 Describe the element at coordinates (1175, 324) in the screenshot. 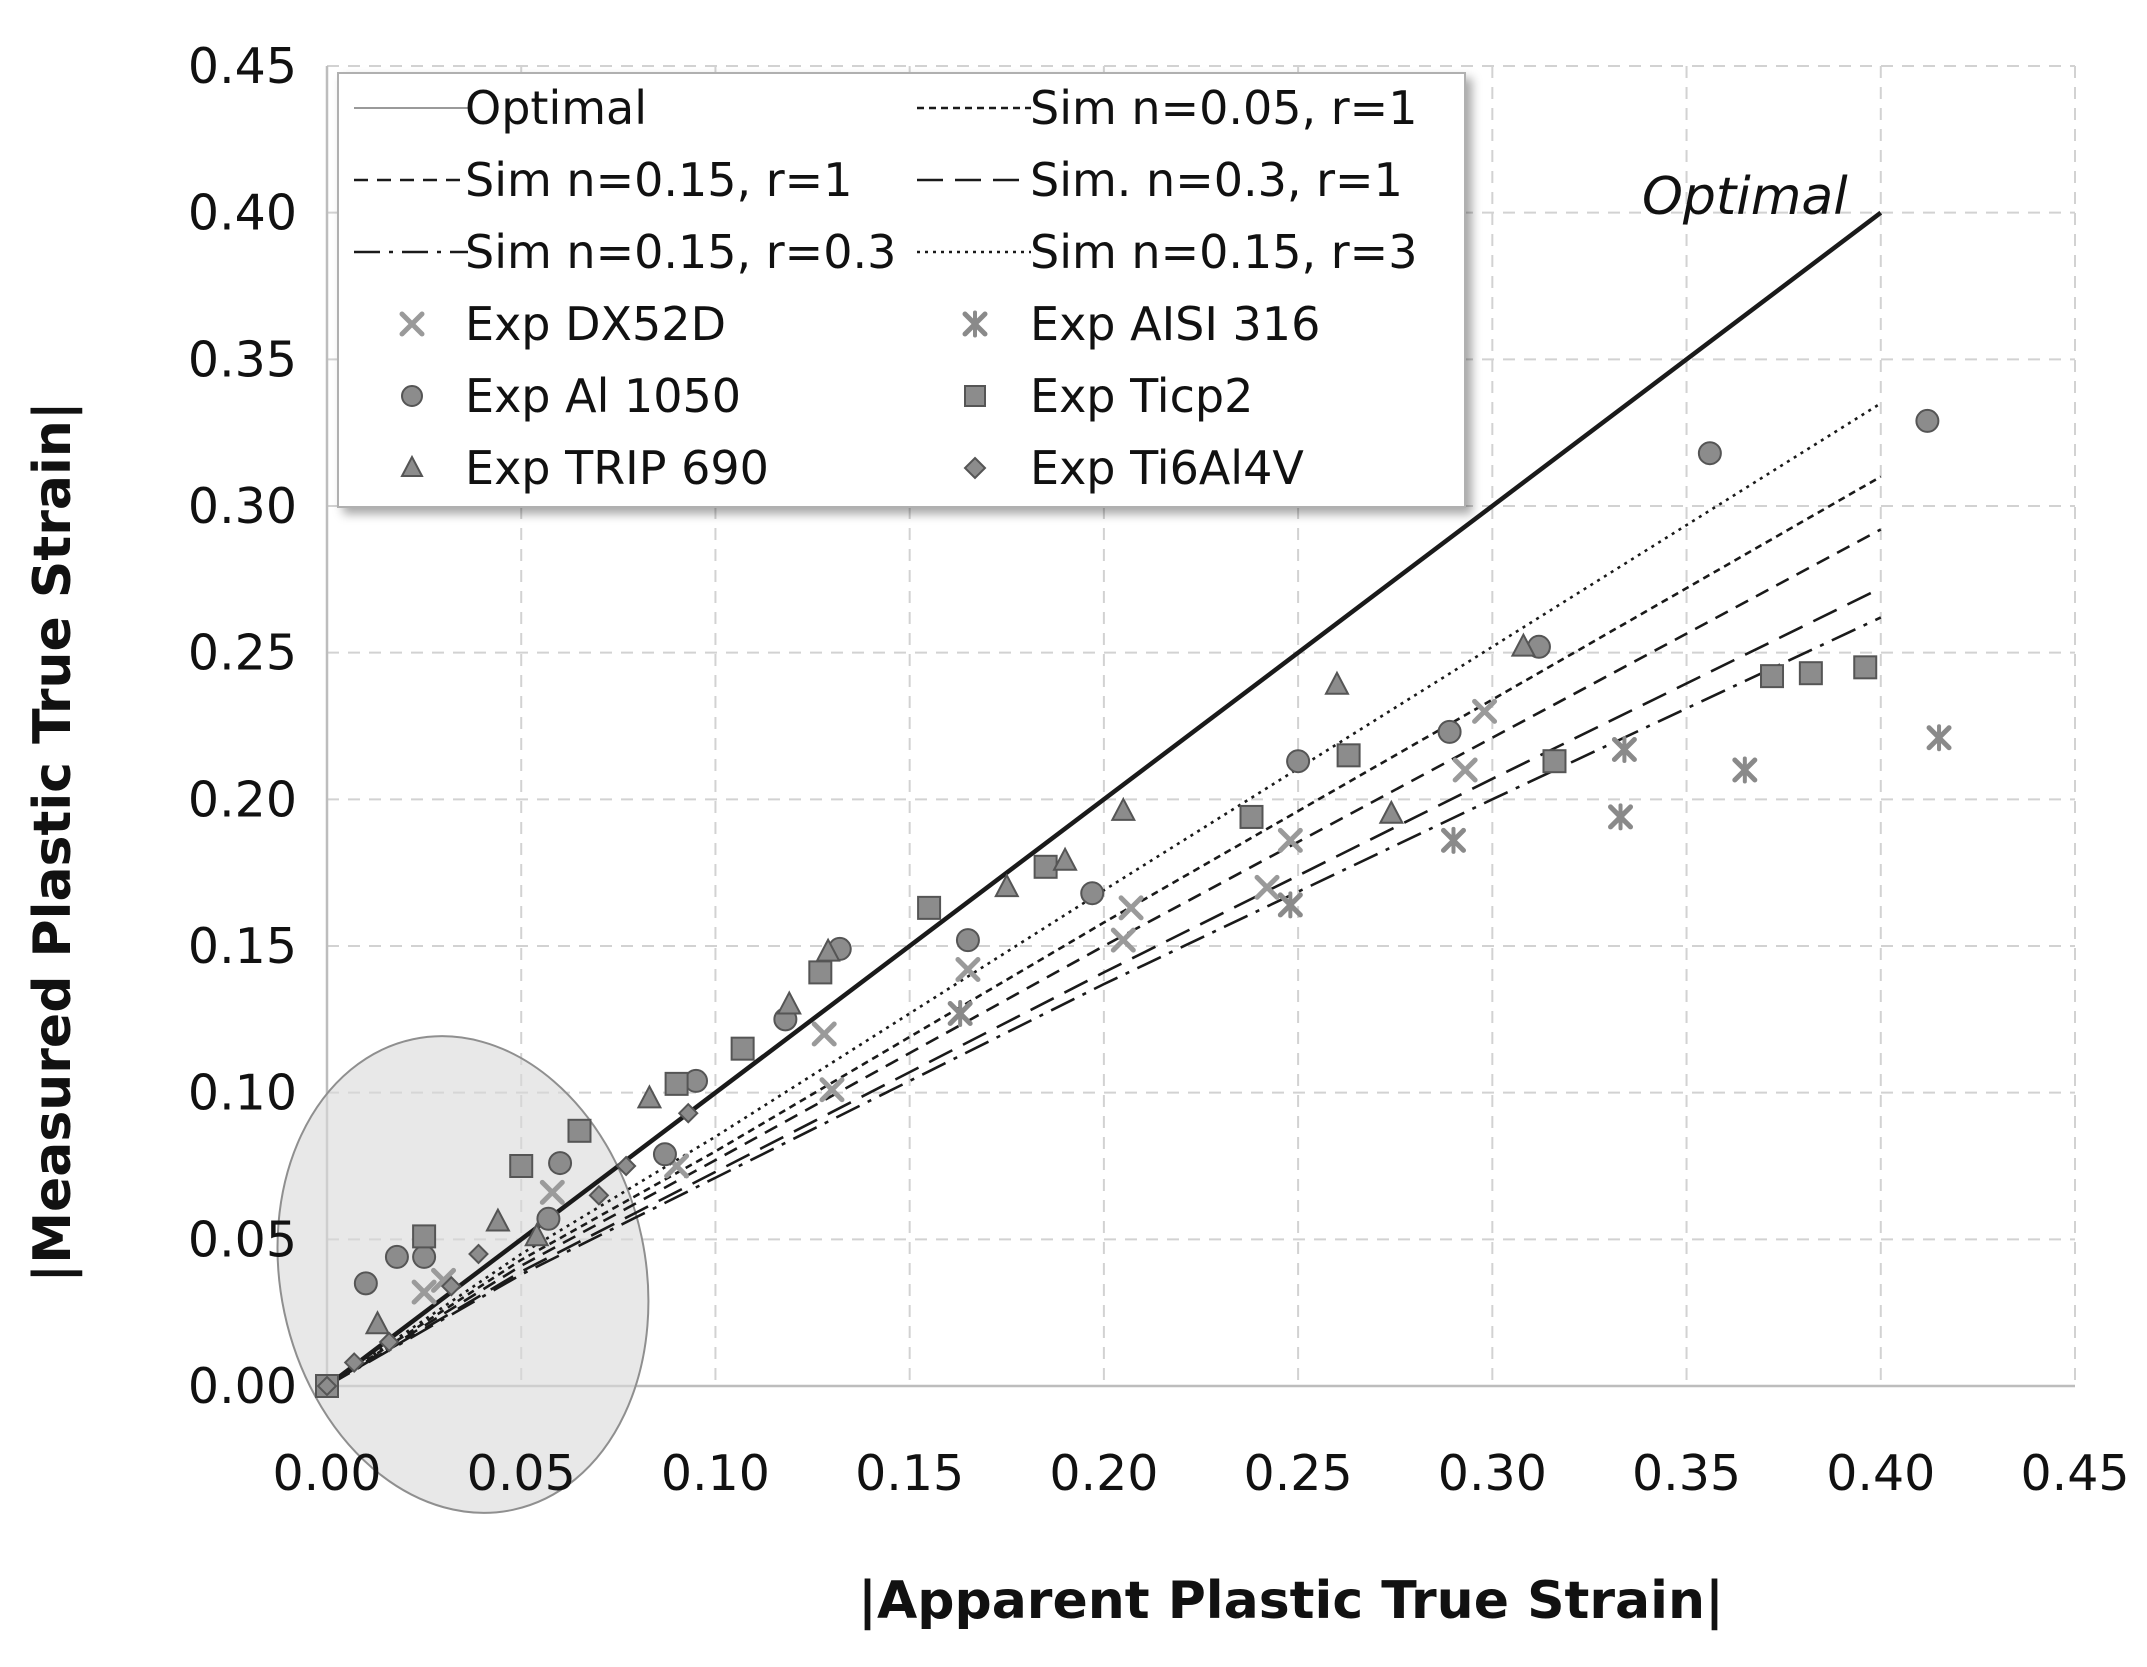

I see `legend-label-exp-aisi-316: Exp AISI 316` at that location.